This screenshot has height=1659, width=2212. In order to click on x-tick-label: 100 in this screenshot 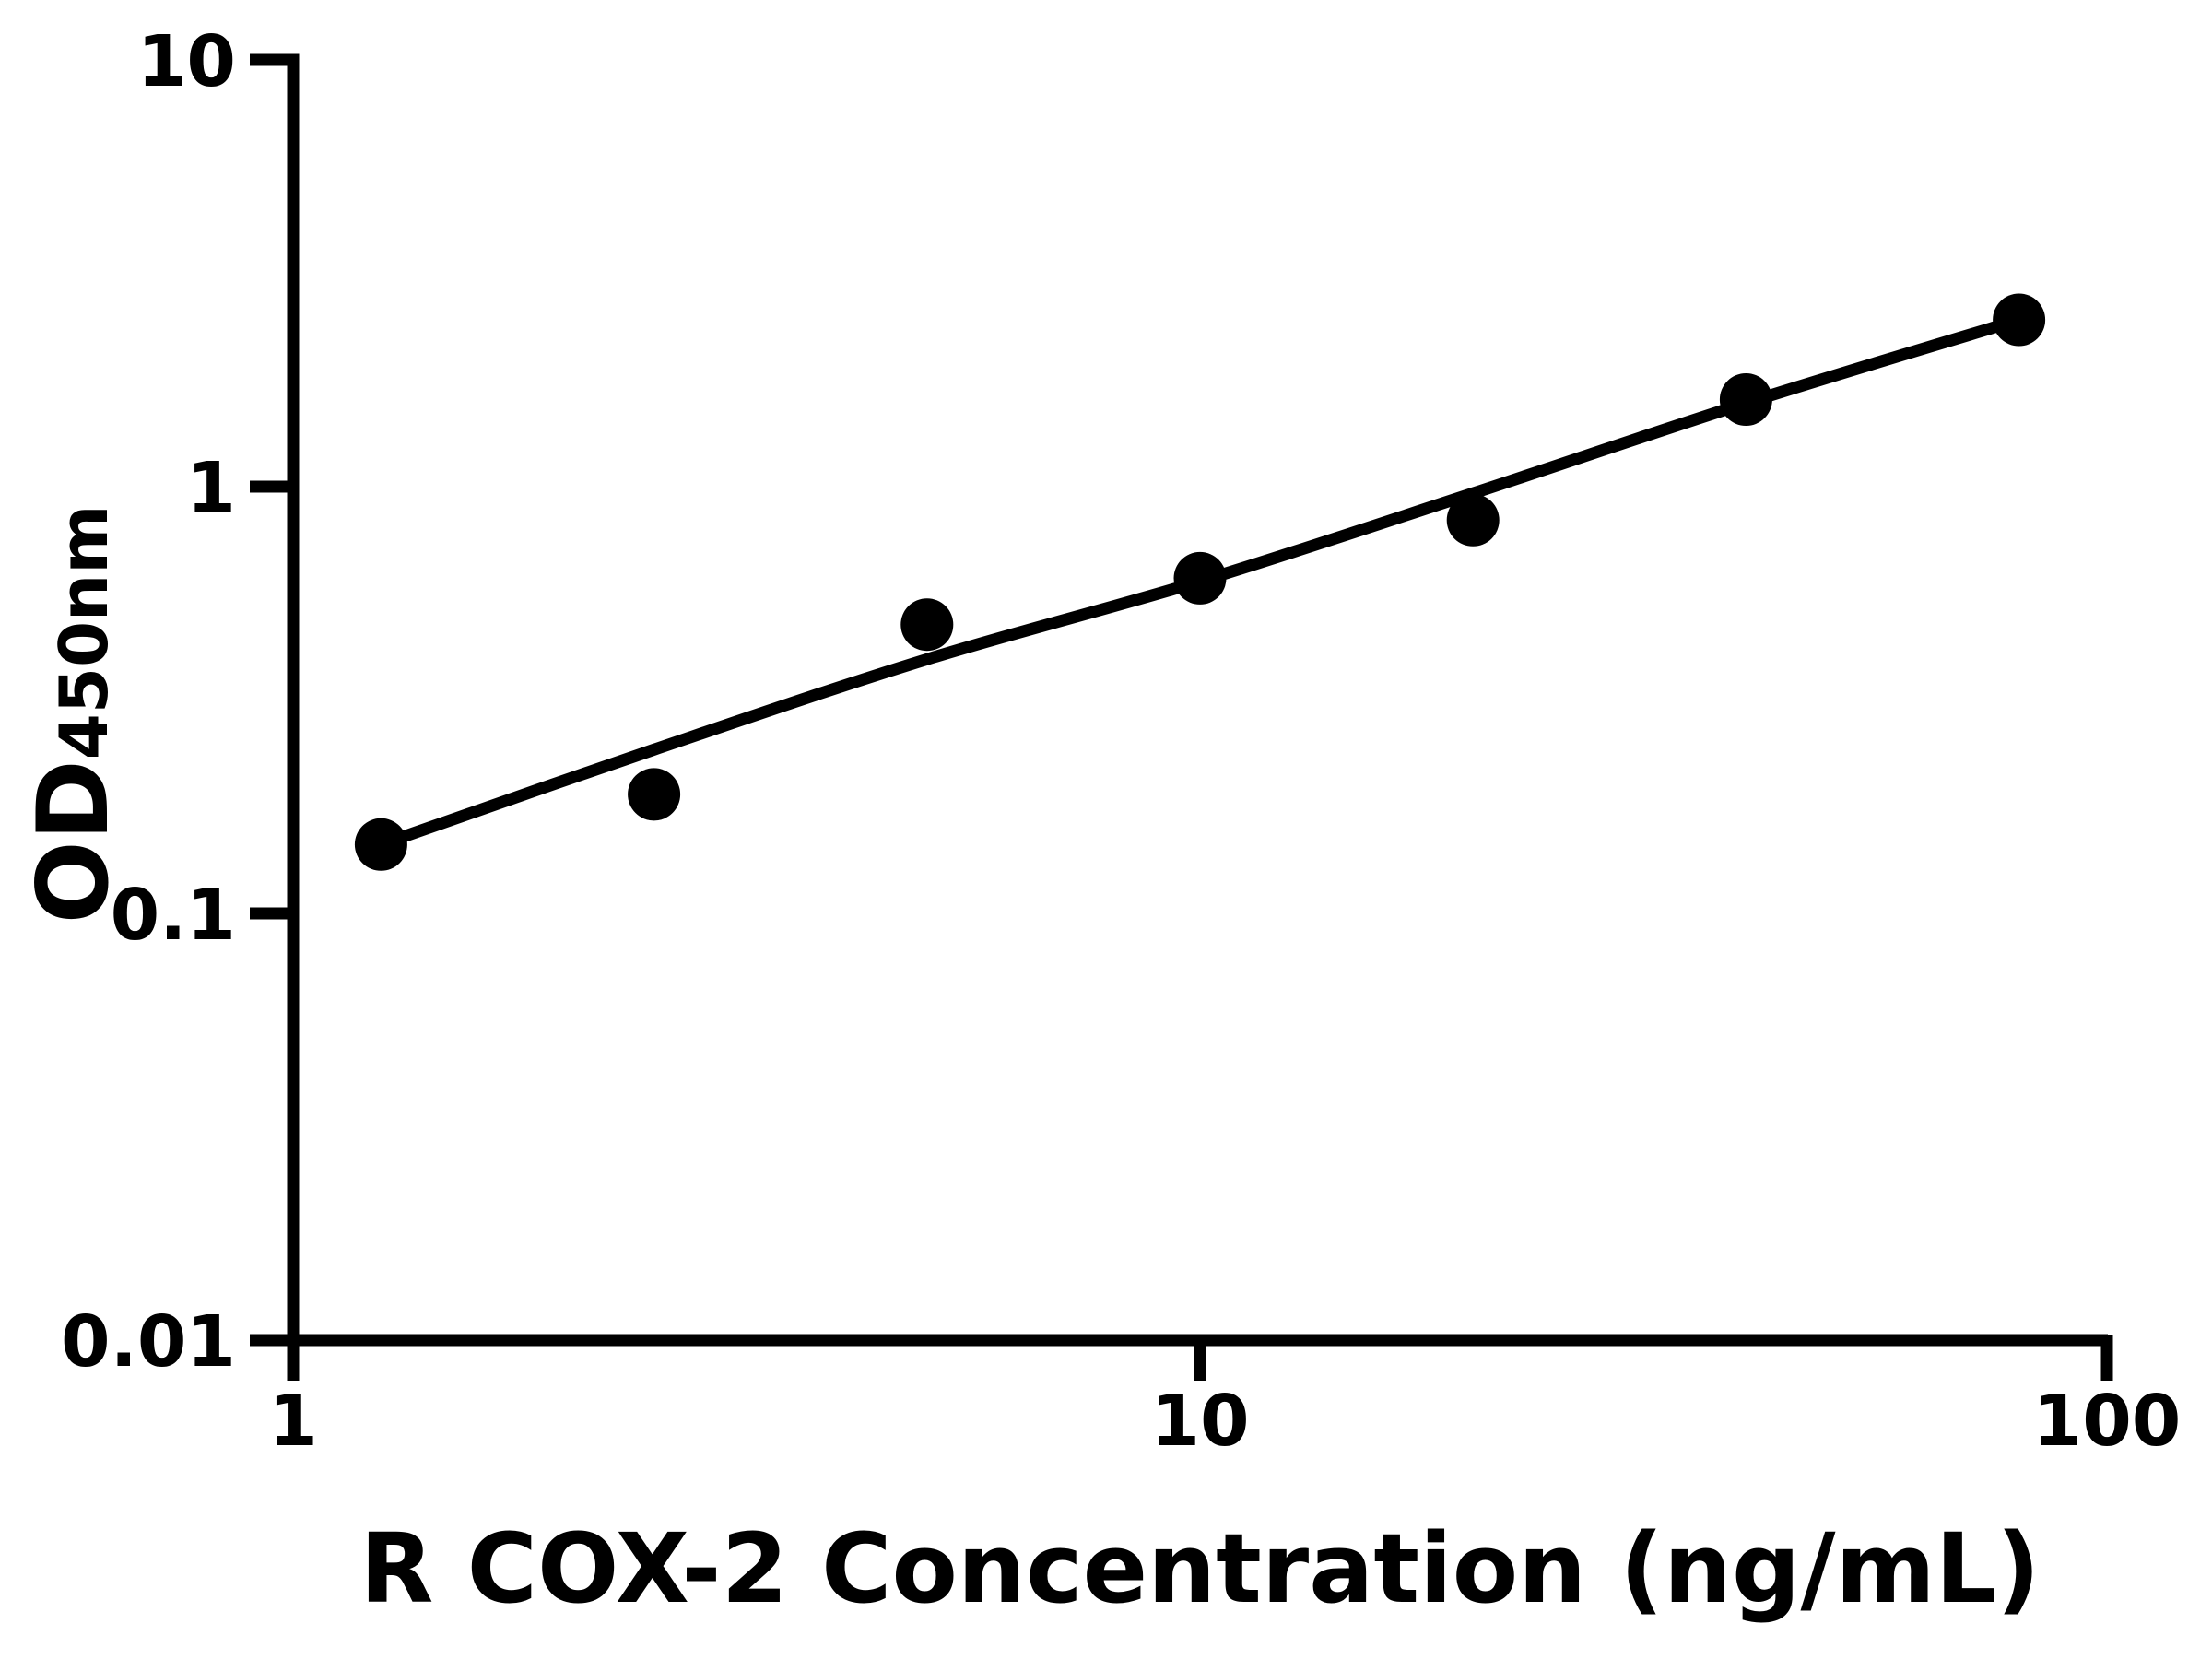, I will do `click(2107, 1422)`.